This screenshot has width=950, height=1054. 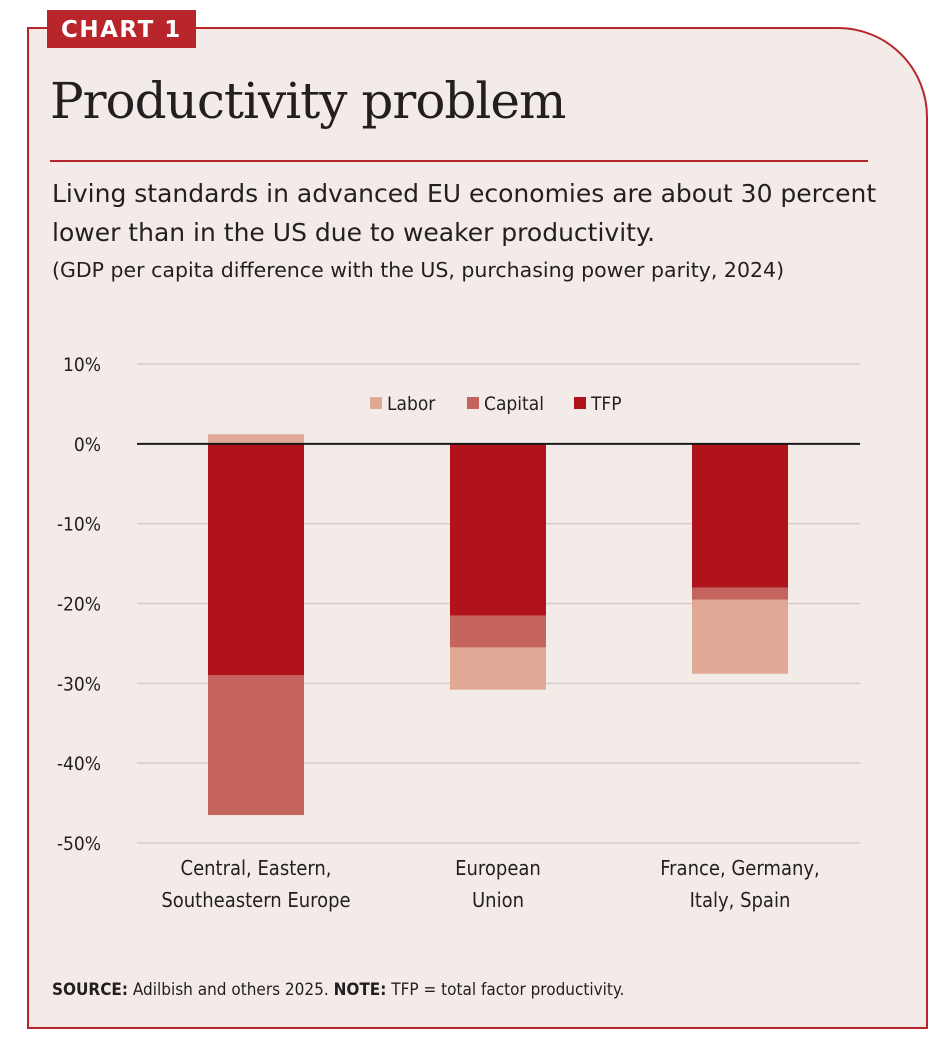 What do you see at coordinates (121, 29) in the screenshot?
I see `chart-badge: CHART 1` at bounding box center [121, 29].